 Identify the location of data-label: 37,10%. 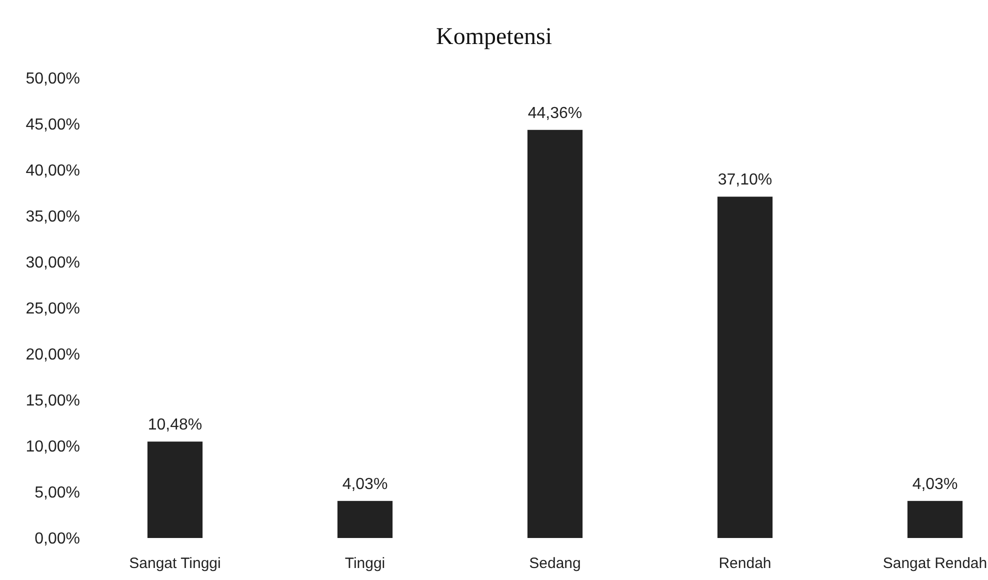
(745, 180).